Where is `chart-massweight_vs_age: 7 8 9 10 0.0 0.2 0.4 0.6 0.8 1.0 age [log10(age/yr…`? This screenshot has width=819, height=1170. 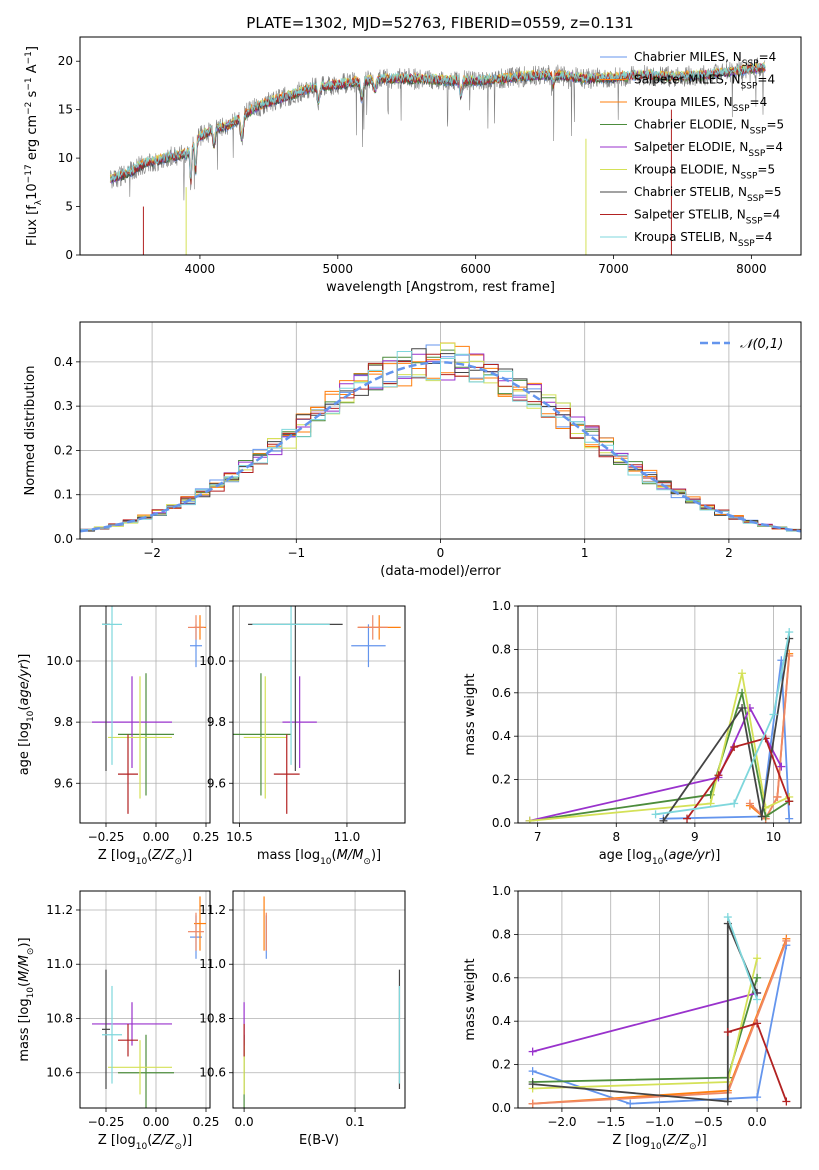
chart-massweight_vs_age: 7 8 9 10 0.0 0.2 0.4 0.6 0.8 1.0 age [log10(age/yr… is located at coordinates (632, 733).